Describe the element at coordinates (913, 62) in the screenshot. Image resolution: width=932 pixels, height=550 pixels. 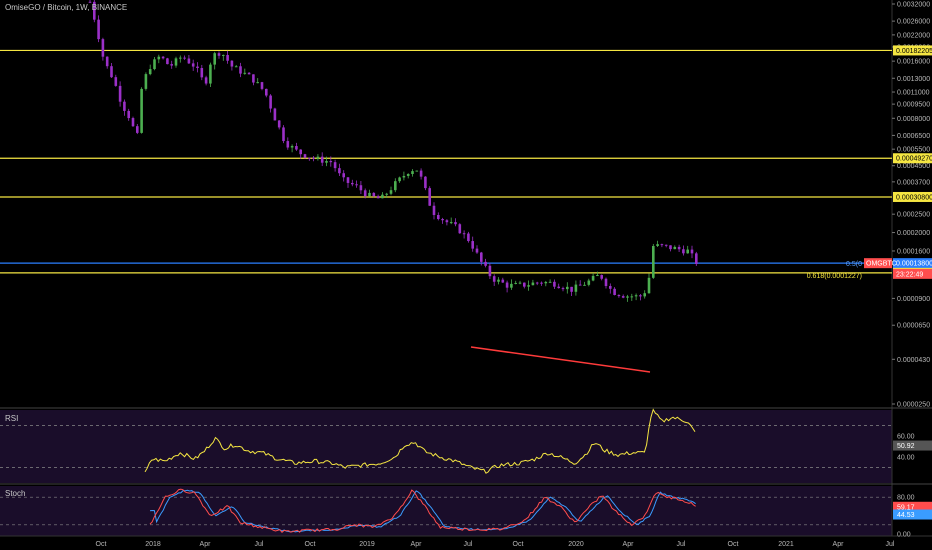
I see `price-axis-tick: 0.0016000` at that location.